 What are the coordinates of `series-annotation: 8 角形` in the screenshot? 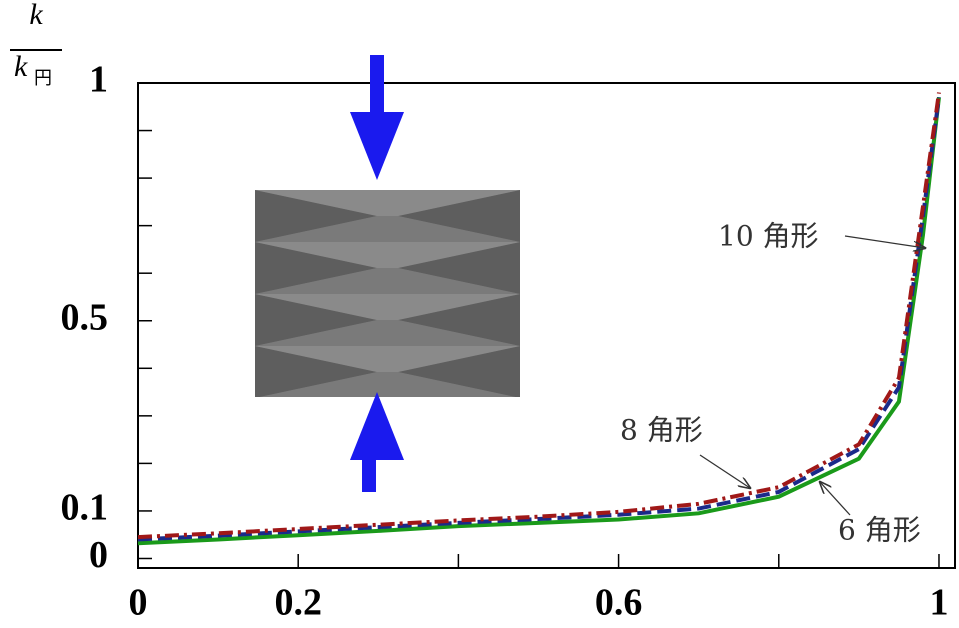 It's located at (661, 430).